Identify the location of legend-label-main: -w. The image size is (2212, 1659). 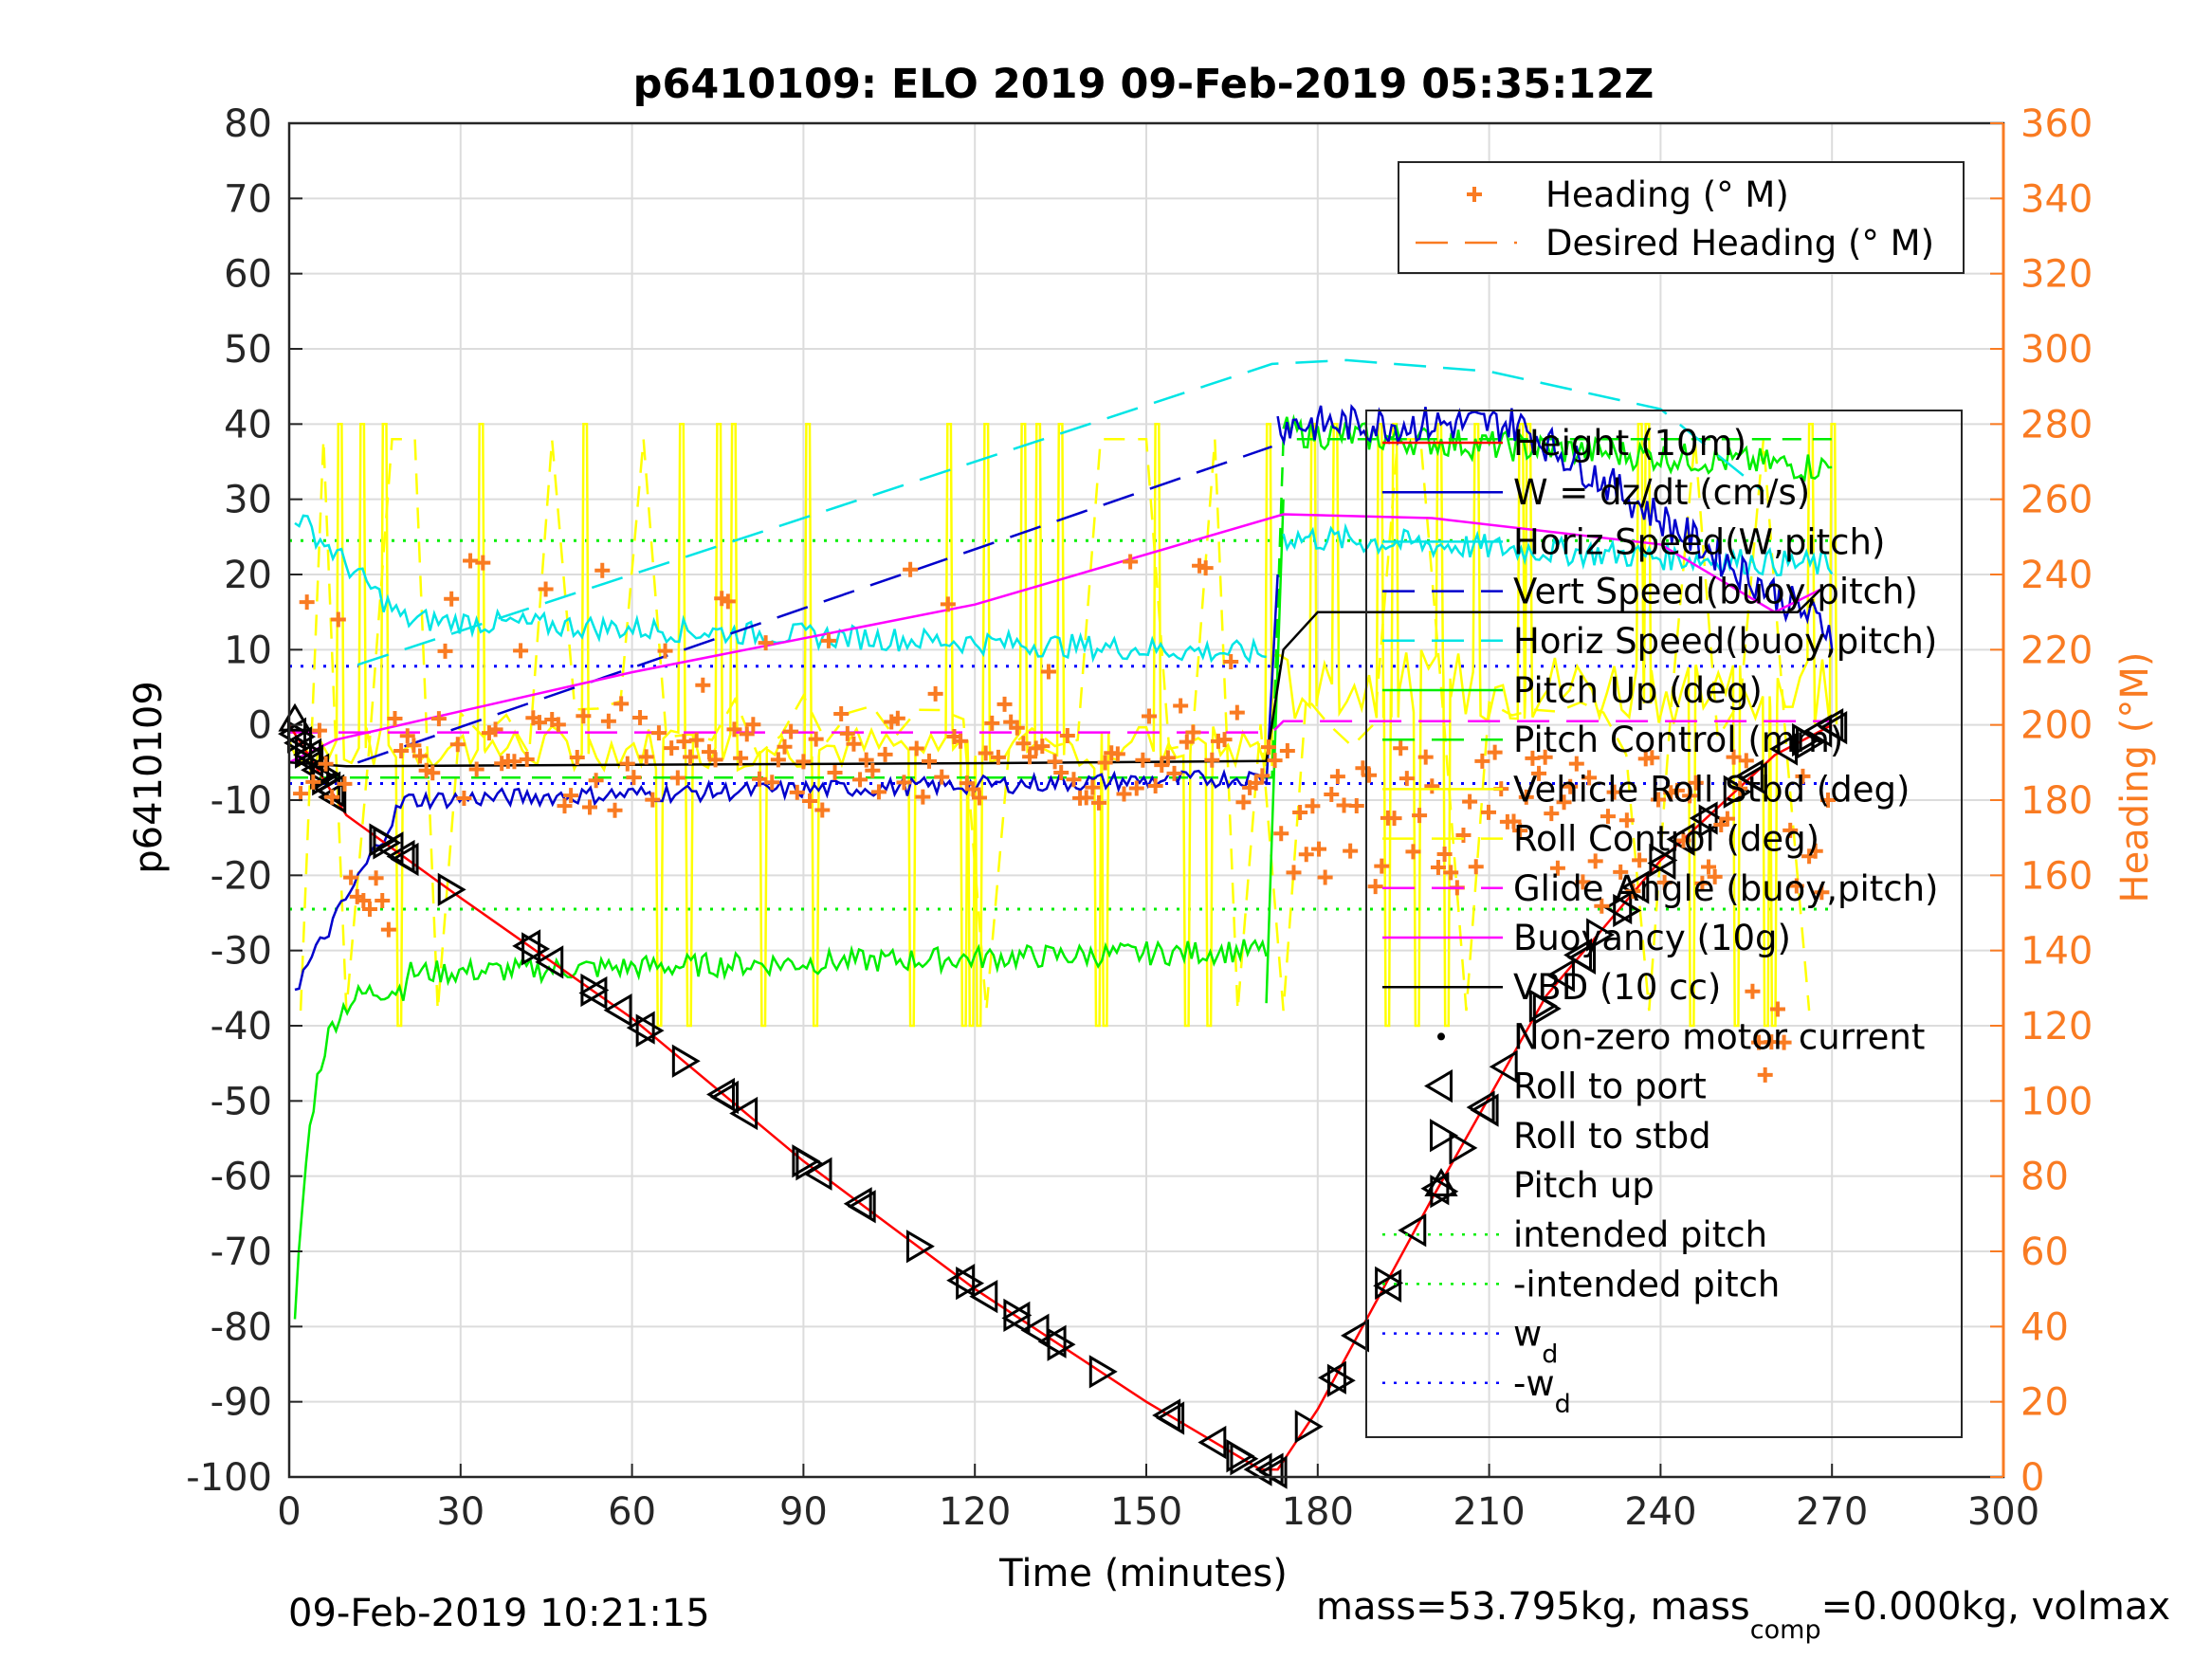
(1534, 1383).